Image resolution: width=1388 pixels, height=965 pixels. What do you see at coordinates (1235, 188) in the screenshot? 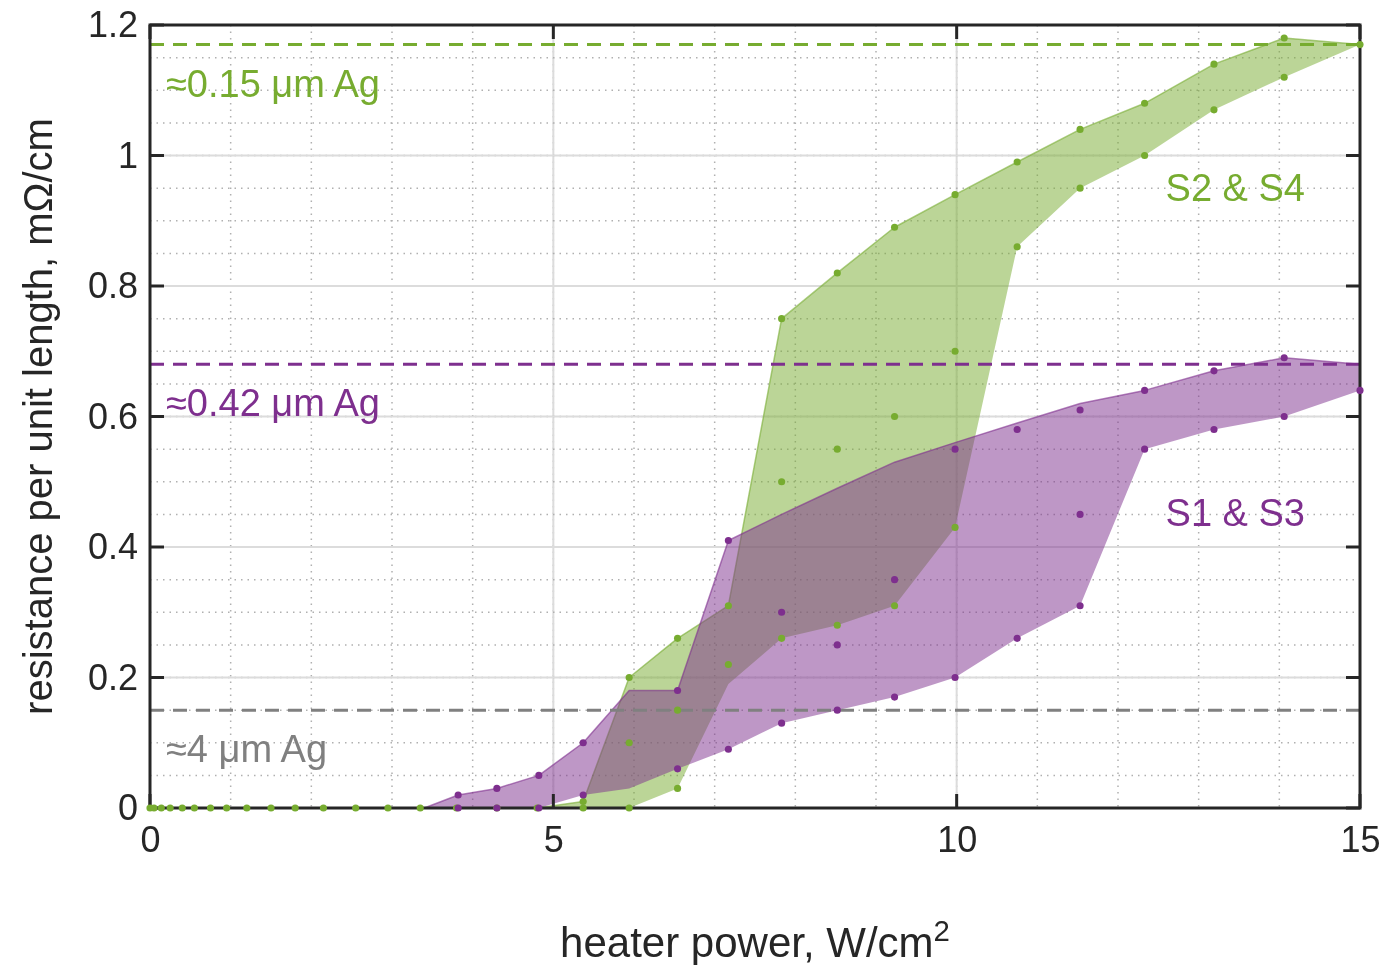
I see `series-label: S2 & S4` at bounding box center [1235, 188].